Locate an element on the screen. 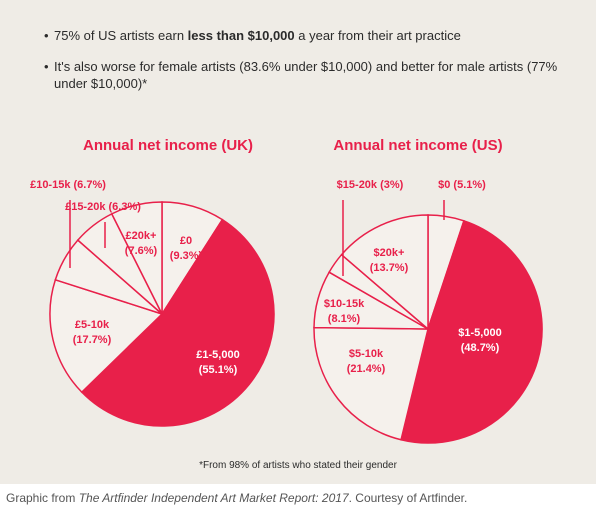 The height and width of the screenshot is (513, 600). slice-label: £15-20k (6.3%) is located at coordinates (103, 207).